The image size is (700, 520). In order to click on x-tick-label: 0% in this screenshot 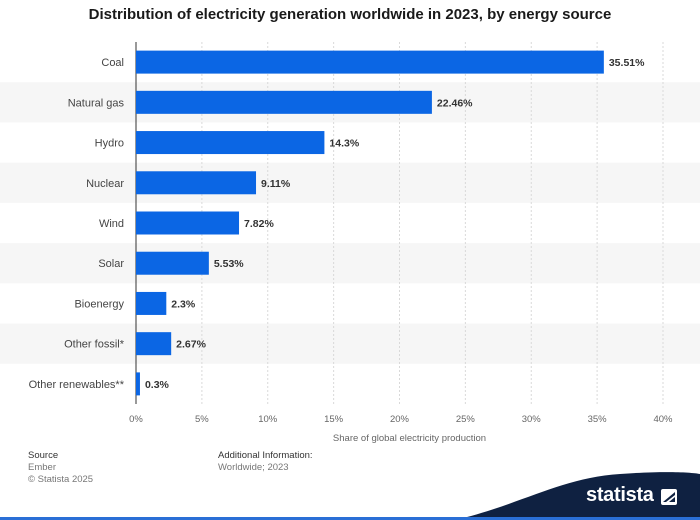, I will do `click(136, 419)`.